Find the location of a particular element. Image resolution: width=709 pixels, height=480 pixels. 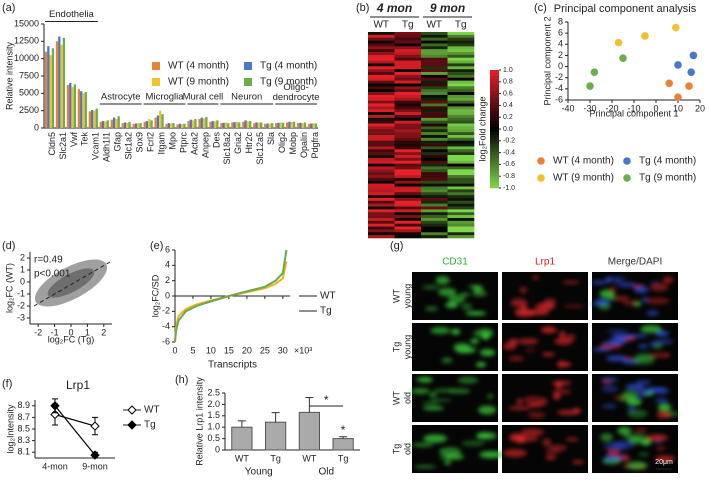

x-tick-label: Mobp is located at coordinates (293, 143).